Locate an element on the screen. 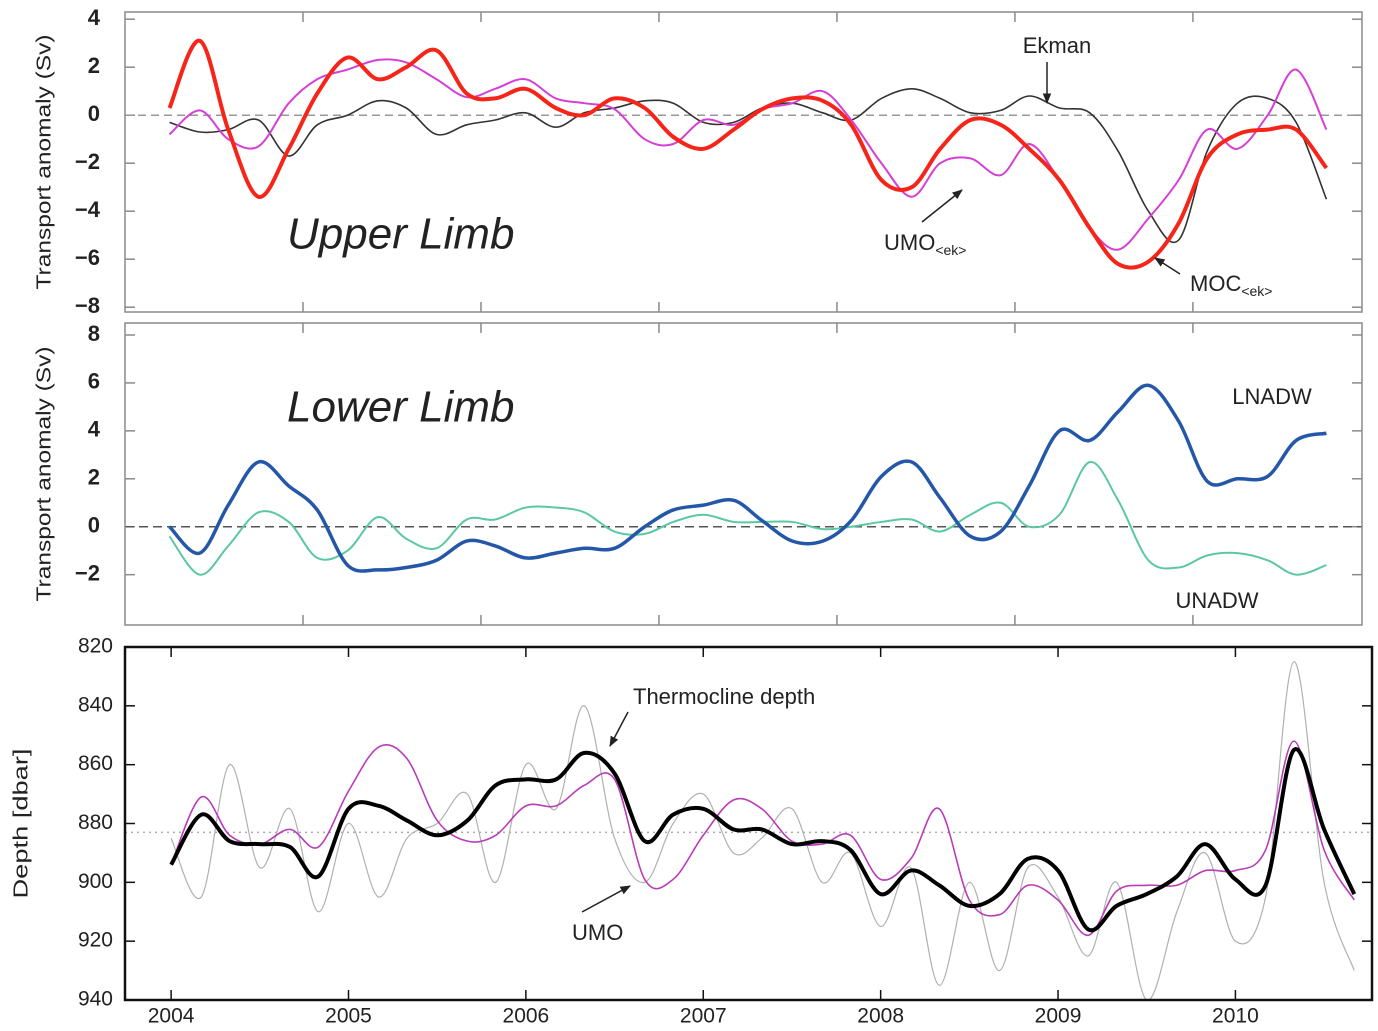 The width and height of the screenshot is (1378, 1031). series-label: UNADW is located at coordinates (1216, 600).